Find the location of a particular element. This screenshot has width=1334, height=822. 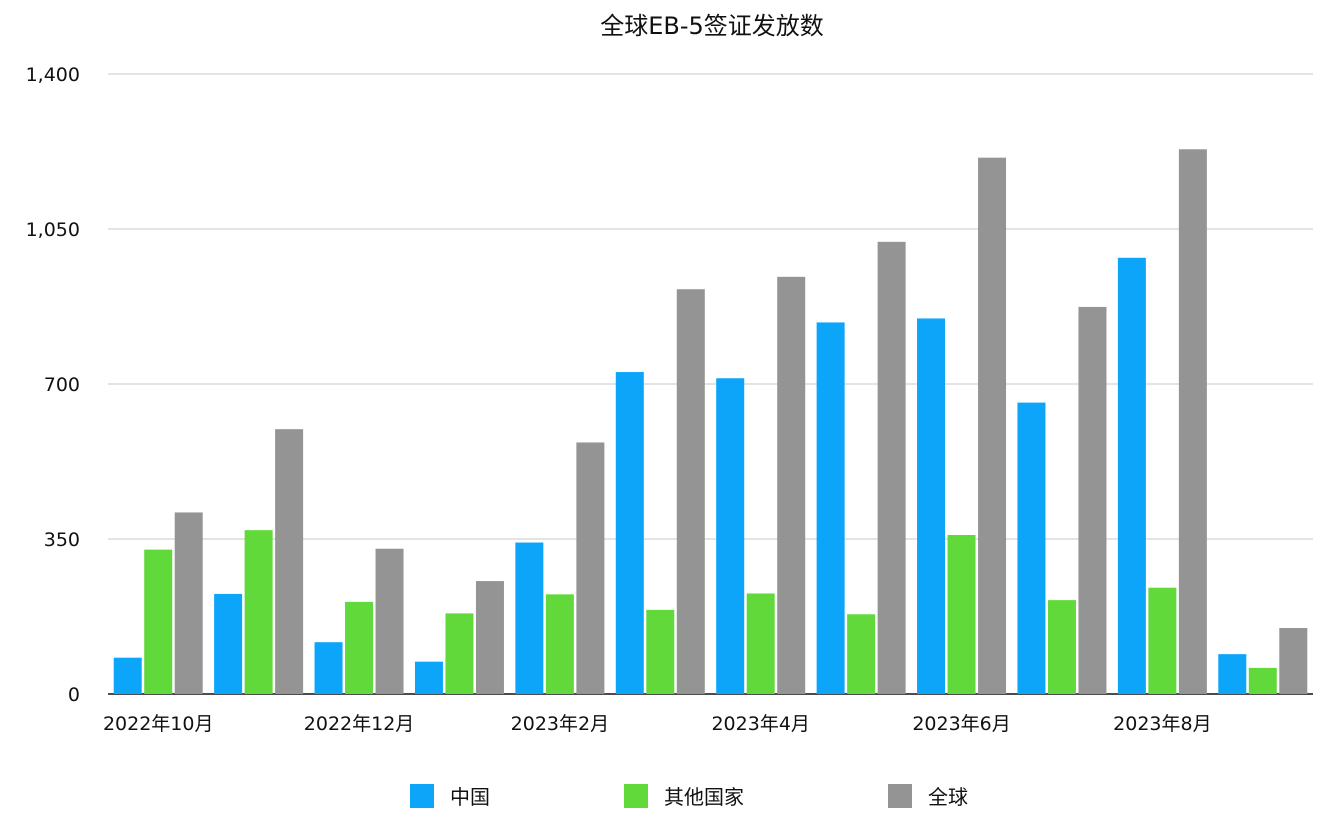

legend-label: 中国 is located at coordinates (470, 797).